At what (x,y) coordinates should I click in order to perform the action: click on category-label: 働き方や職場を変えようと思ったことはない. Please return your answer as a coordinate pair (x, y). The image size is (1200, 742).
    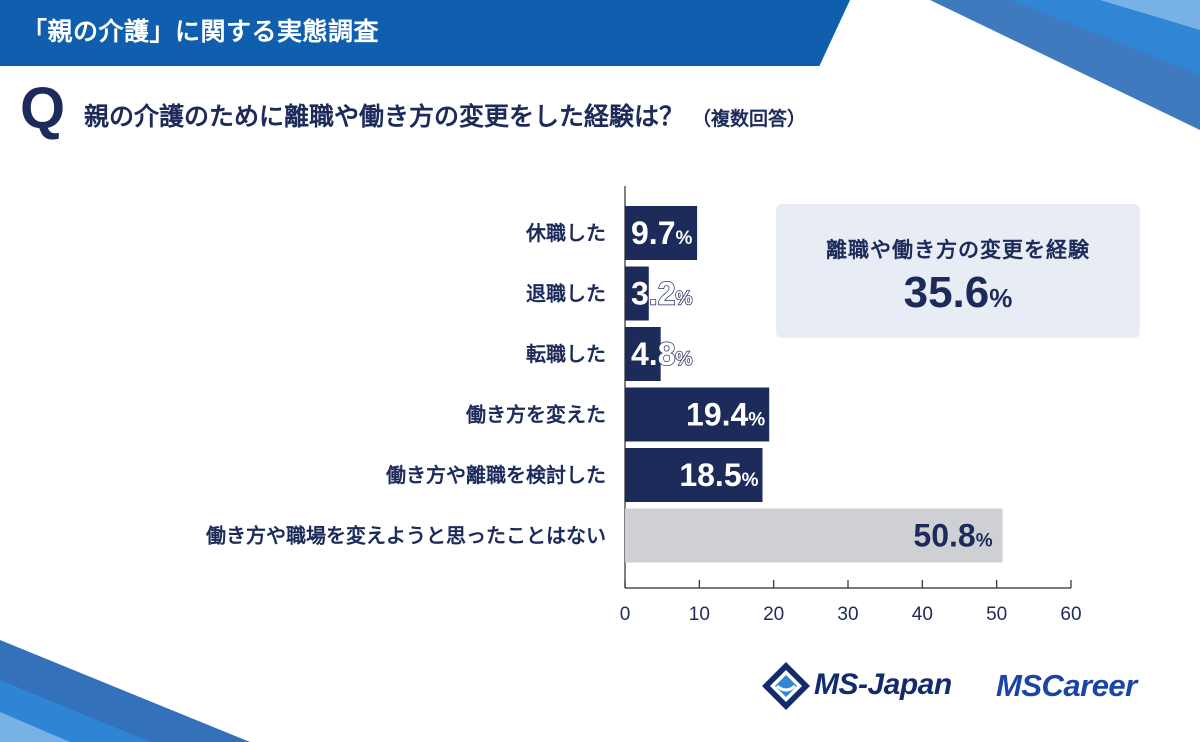
    Looking at the image, I should click on (405, 536).